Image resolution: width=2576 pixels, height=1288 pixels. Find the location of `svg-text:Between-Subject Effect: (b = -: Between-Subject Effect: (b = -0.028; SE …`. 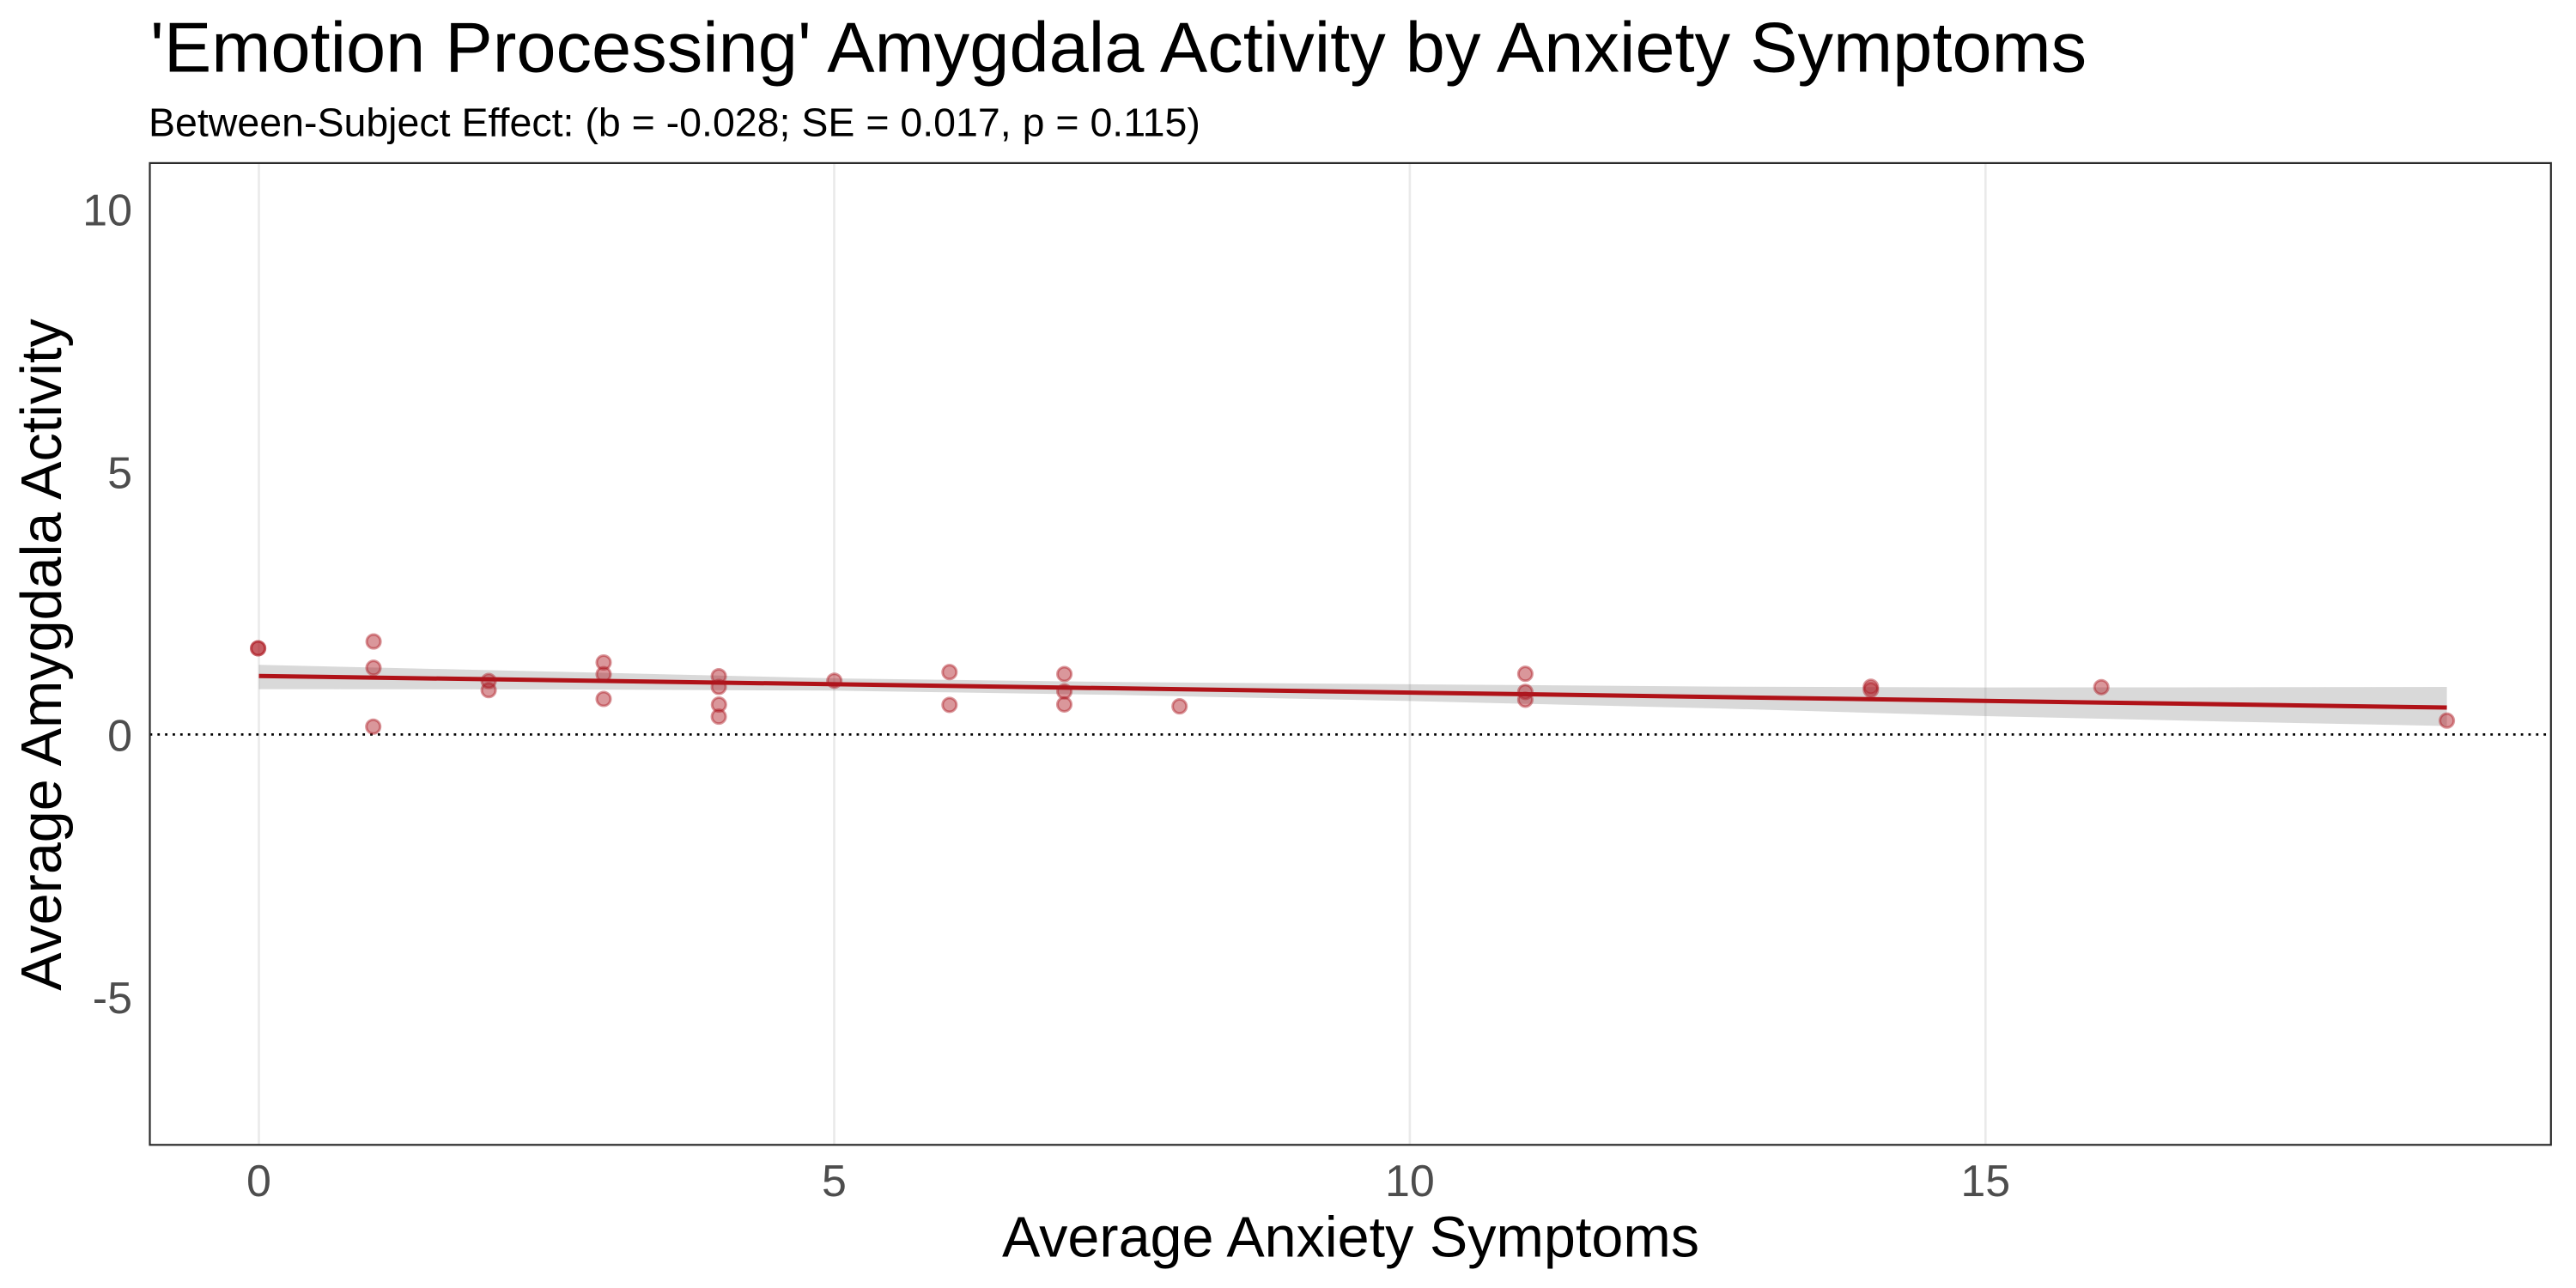

svg-text:Between-Subject Effect: (b = -: Between-Subject Effect: (b = -0.028; SE … is located at coordinates (674, 123).